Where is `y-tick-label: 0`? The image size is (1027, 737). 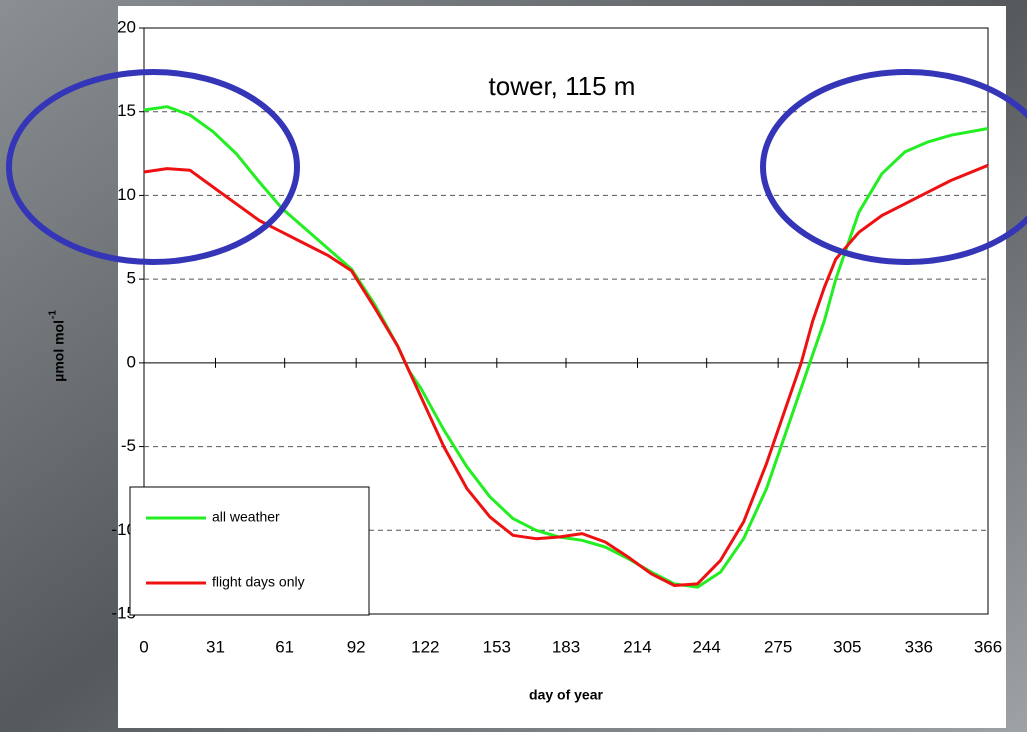
y-tick-label: 0 is located at coordinates (131, 361).